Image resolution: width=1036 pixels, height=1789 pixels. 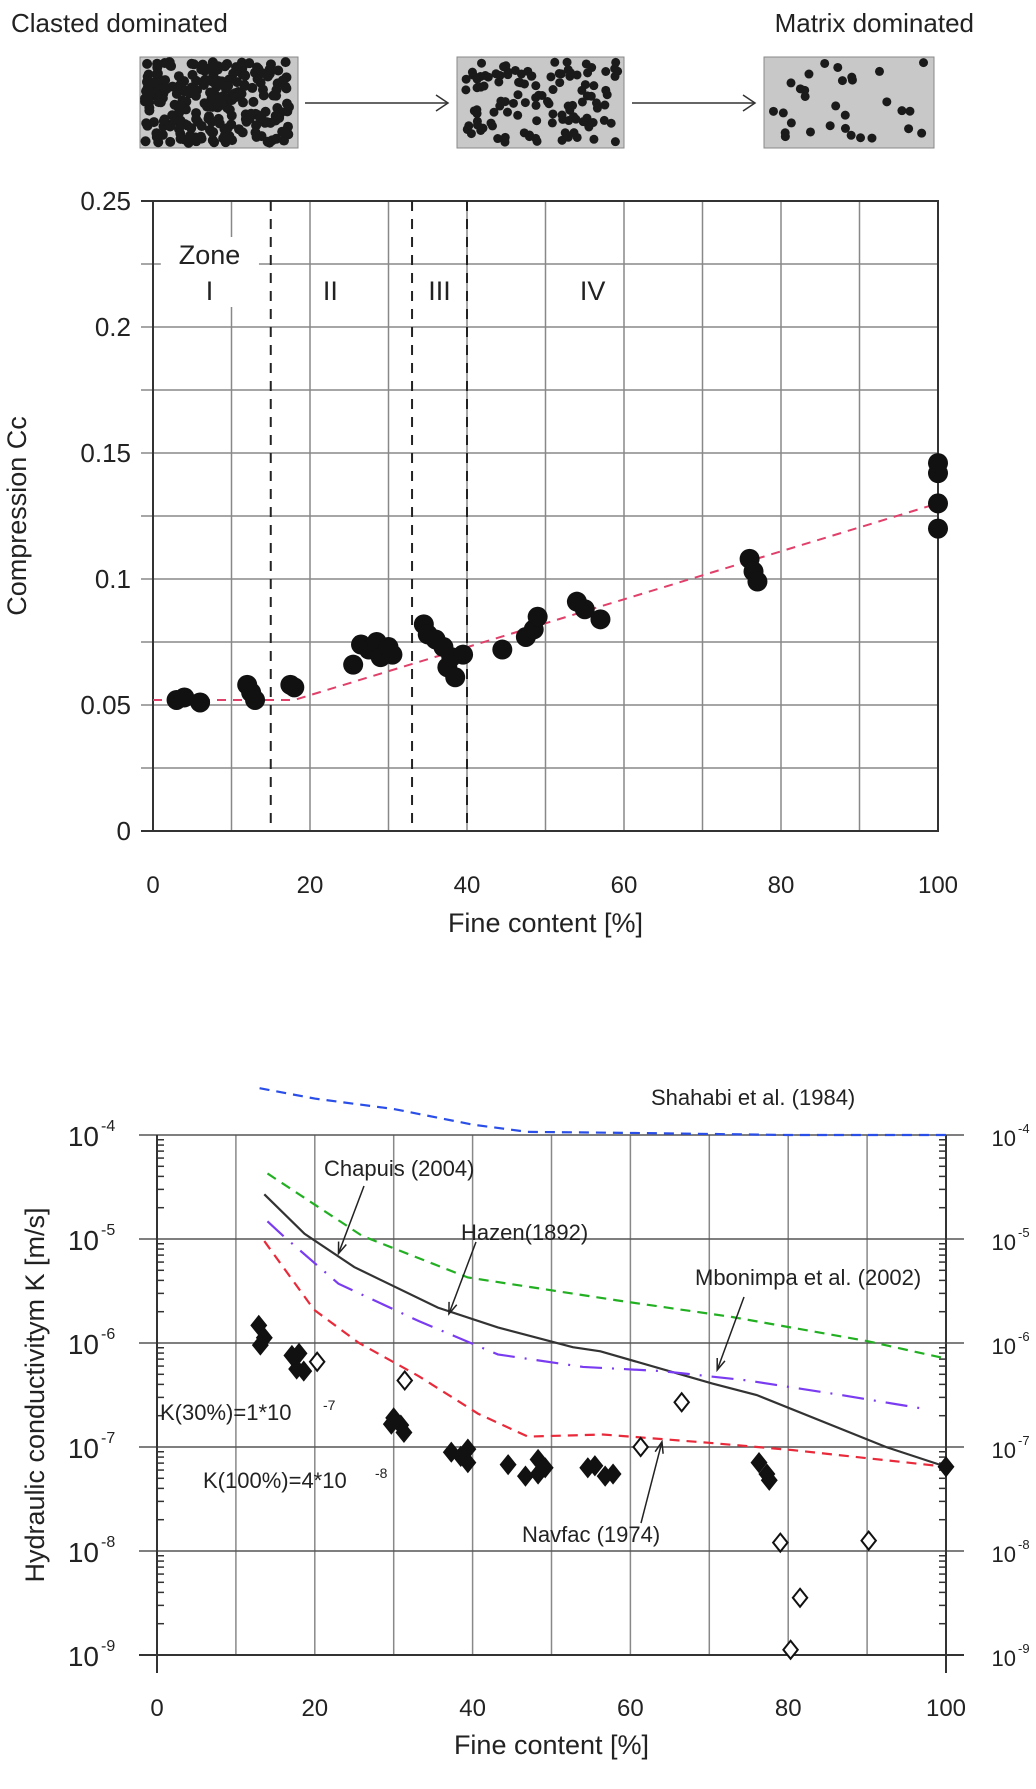 I want to click on clast-dominated-label: Clasted dominated, so click(x=119, y=23).